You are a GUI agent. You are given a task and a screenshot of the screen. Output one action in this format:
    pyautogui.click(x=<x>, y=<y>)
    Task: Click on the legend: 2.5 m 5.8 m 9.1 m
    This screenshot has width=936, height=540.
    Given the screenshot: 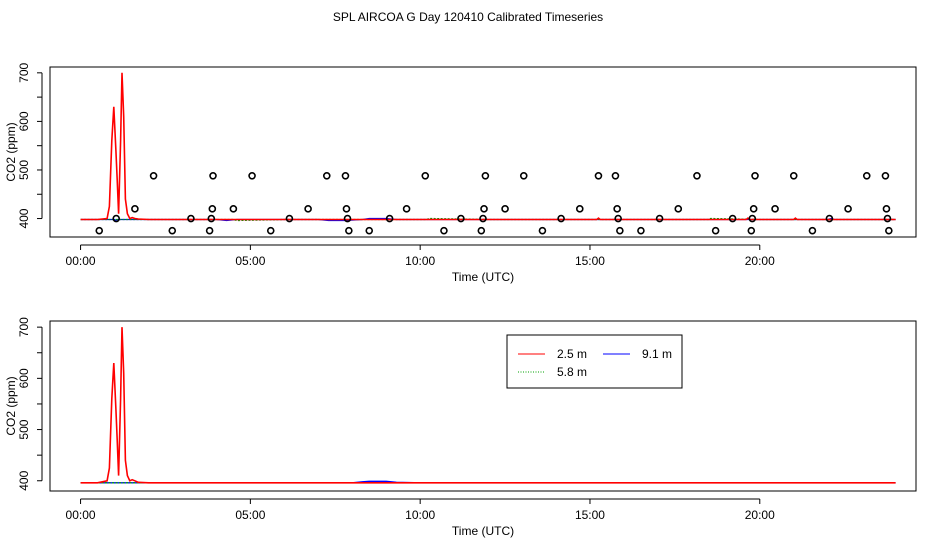 What is the action you would take?
    pyautogui.click(x=594, y=361)
    